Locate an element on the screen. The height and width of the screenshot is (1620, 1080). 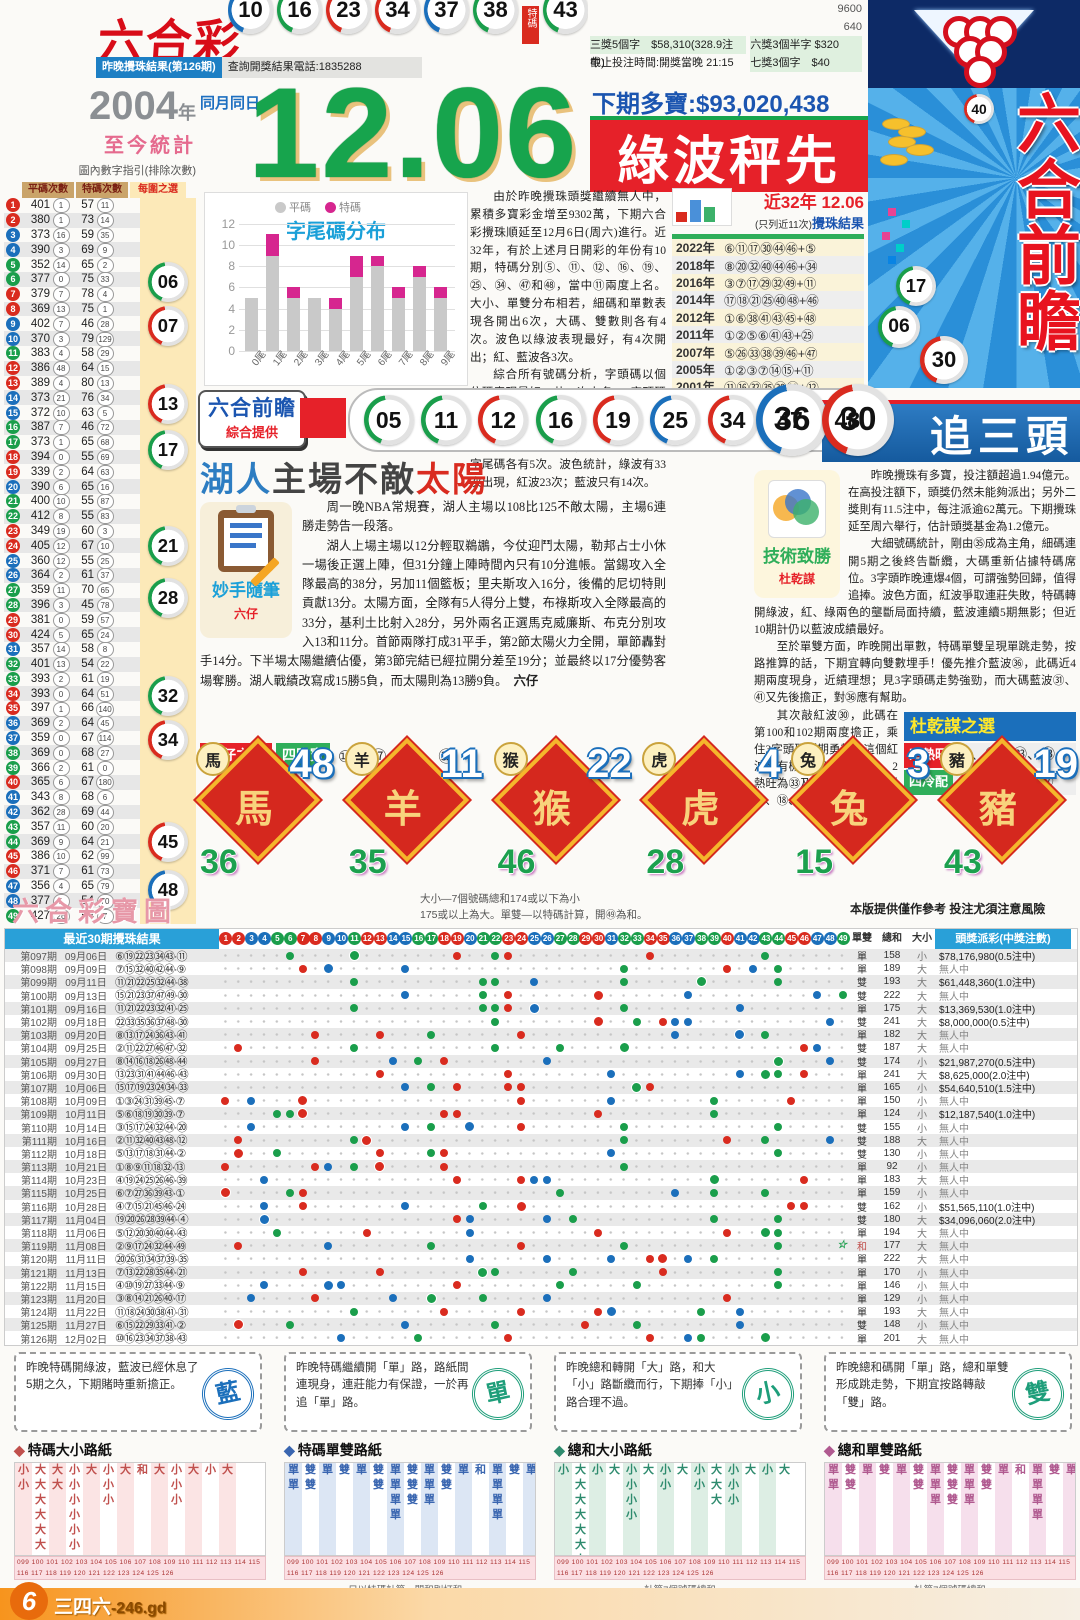
column-number: 22 is located at coordinates (496, 938).